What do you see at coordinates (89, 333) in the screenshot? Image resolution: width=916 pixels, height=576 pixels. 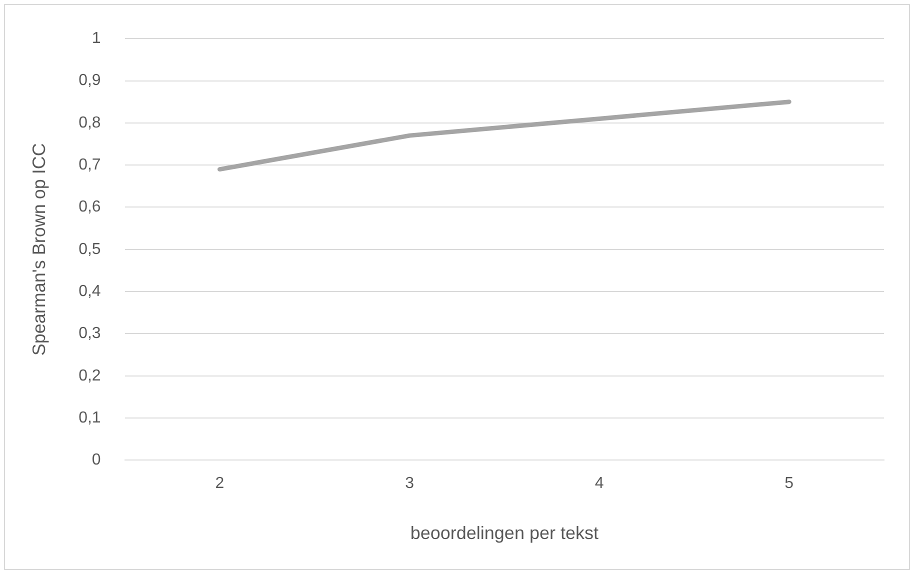 I see `y-tick-label: 0,3` at bounding box center [89, 333].